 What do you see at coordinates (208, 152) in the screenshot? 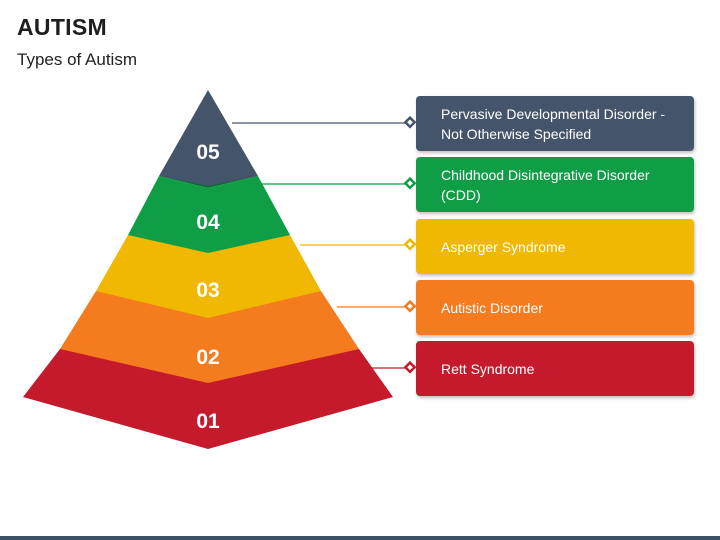
I see `layer-number-05: 05` at bounding box center [208, 152].